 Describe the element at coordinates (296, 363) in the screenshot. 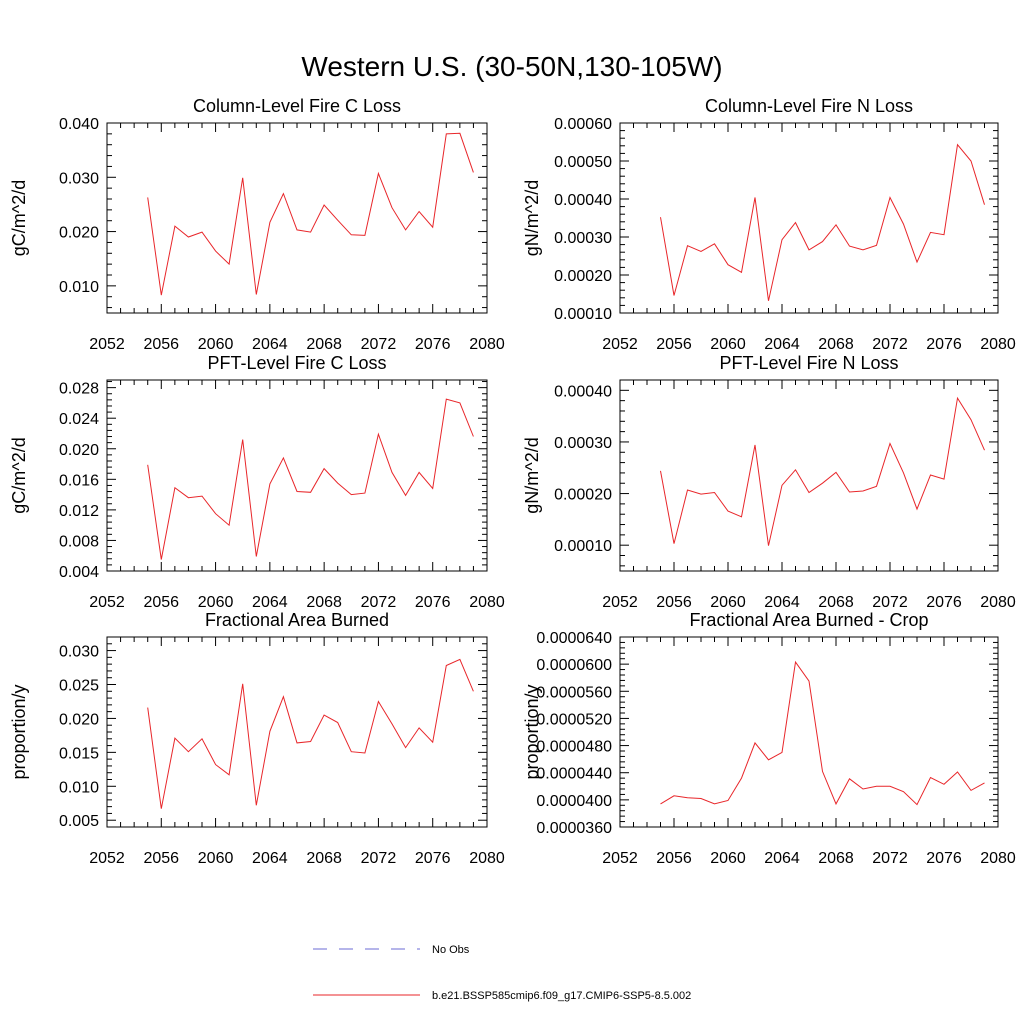

I see `panel-title: PFT-Level Fire C Loss` at that location.